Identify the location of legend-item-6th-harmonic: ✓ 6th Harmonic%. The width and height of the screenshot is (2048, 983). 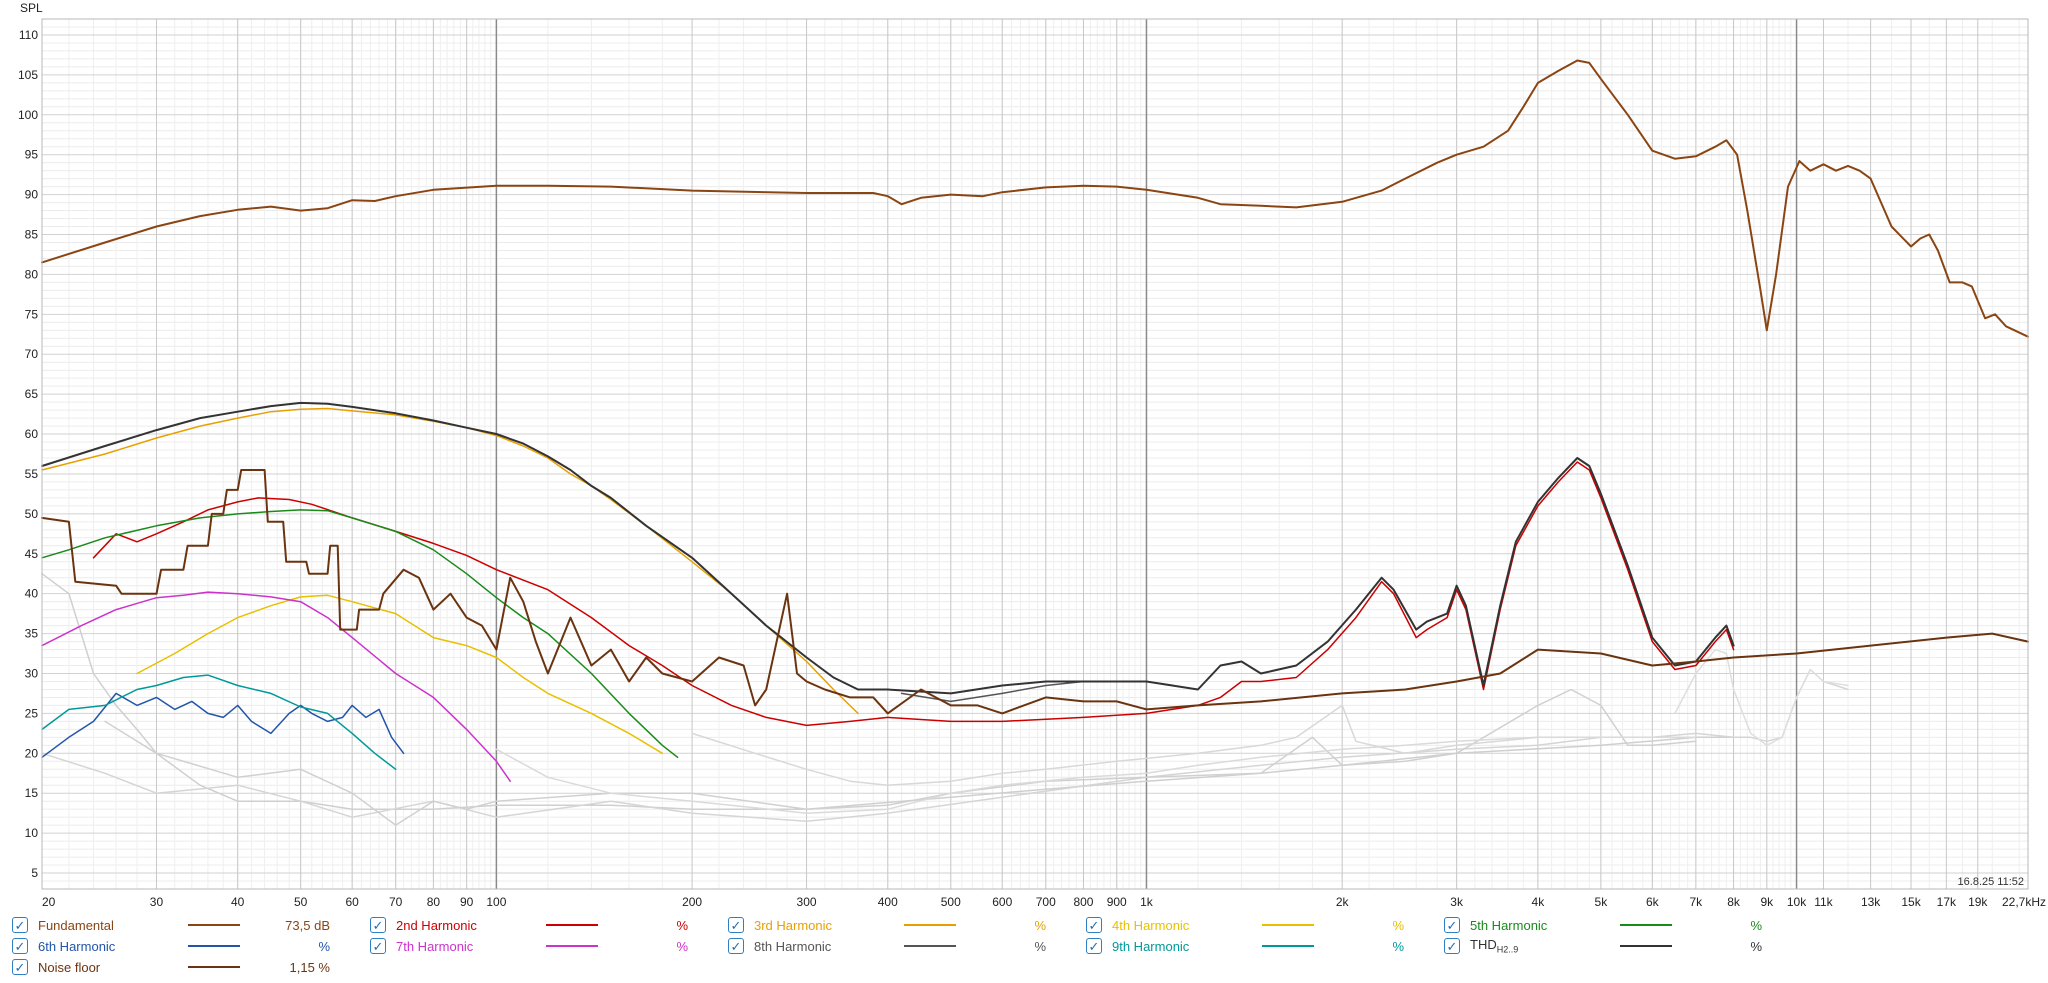
(171, 946).